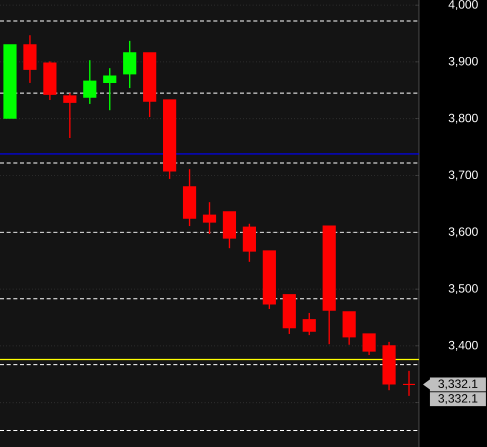 This screenshot has width=487, height=447. What do you see at coordinates (463, 175) in the screenshot?
I see `y-tick-label: 3,700` at bounding box center [463, 175].